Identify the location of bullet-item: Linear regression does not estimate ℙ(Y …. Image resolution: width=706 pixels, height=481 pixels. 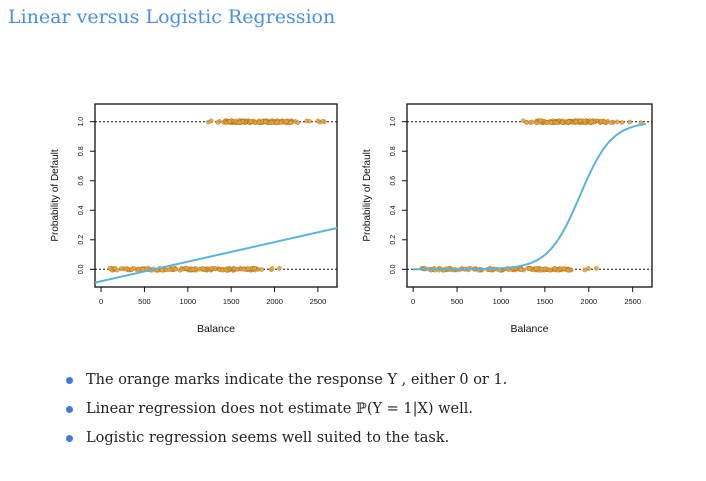
(286, 409).